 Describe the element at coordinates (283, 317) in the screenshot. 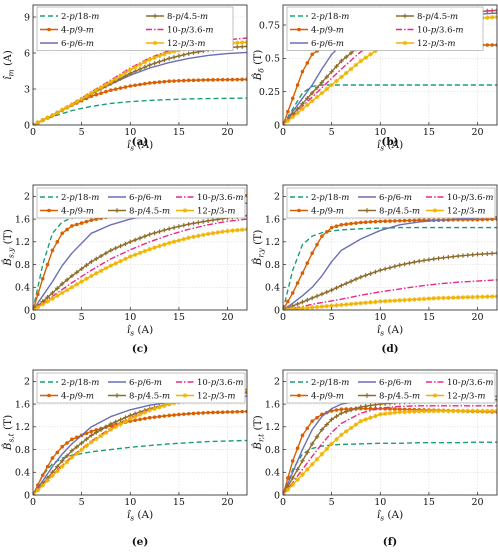

I see `x-tick-label: 0` at that location.